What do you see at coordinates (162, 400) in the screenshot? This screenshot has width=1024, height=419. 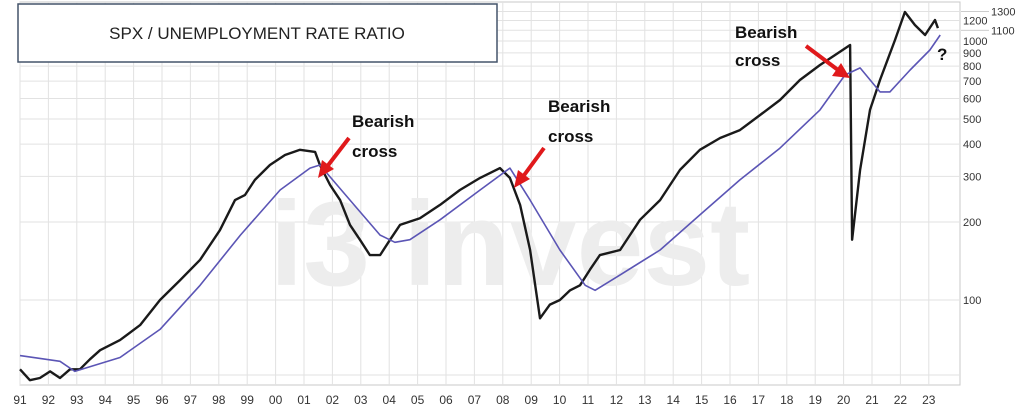 I see `x-tick-label: 96` at bounding box center [162, 400].